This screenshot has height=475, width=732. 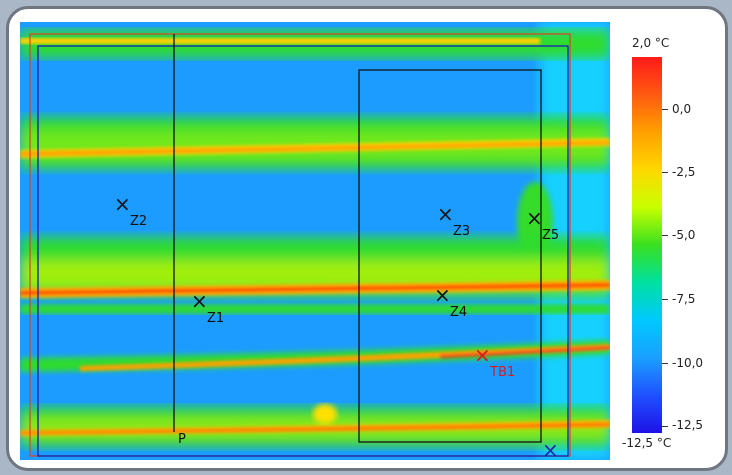 I want to click on marker-cross-z2: ×, so click(x=122, y=204).